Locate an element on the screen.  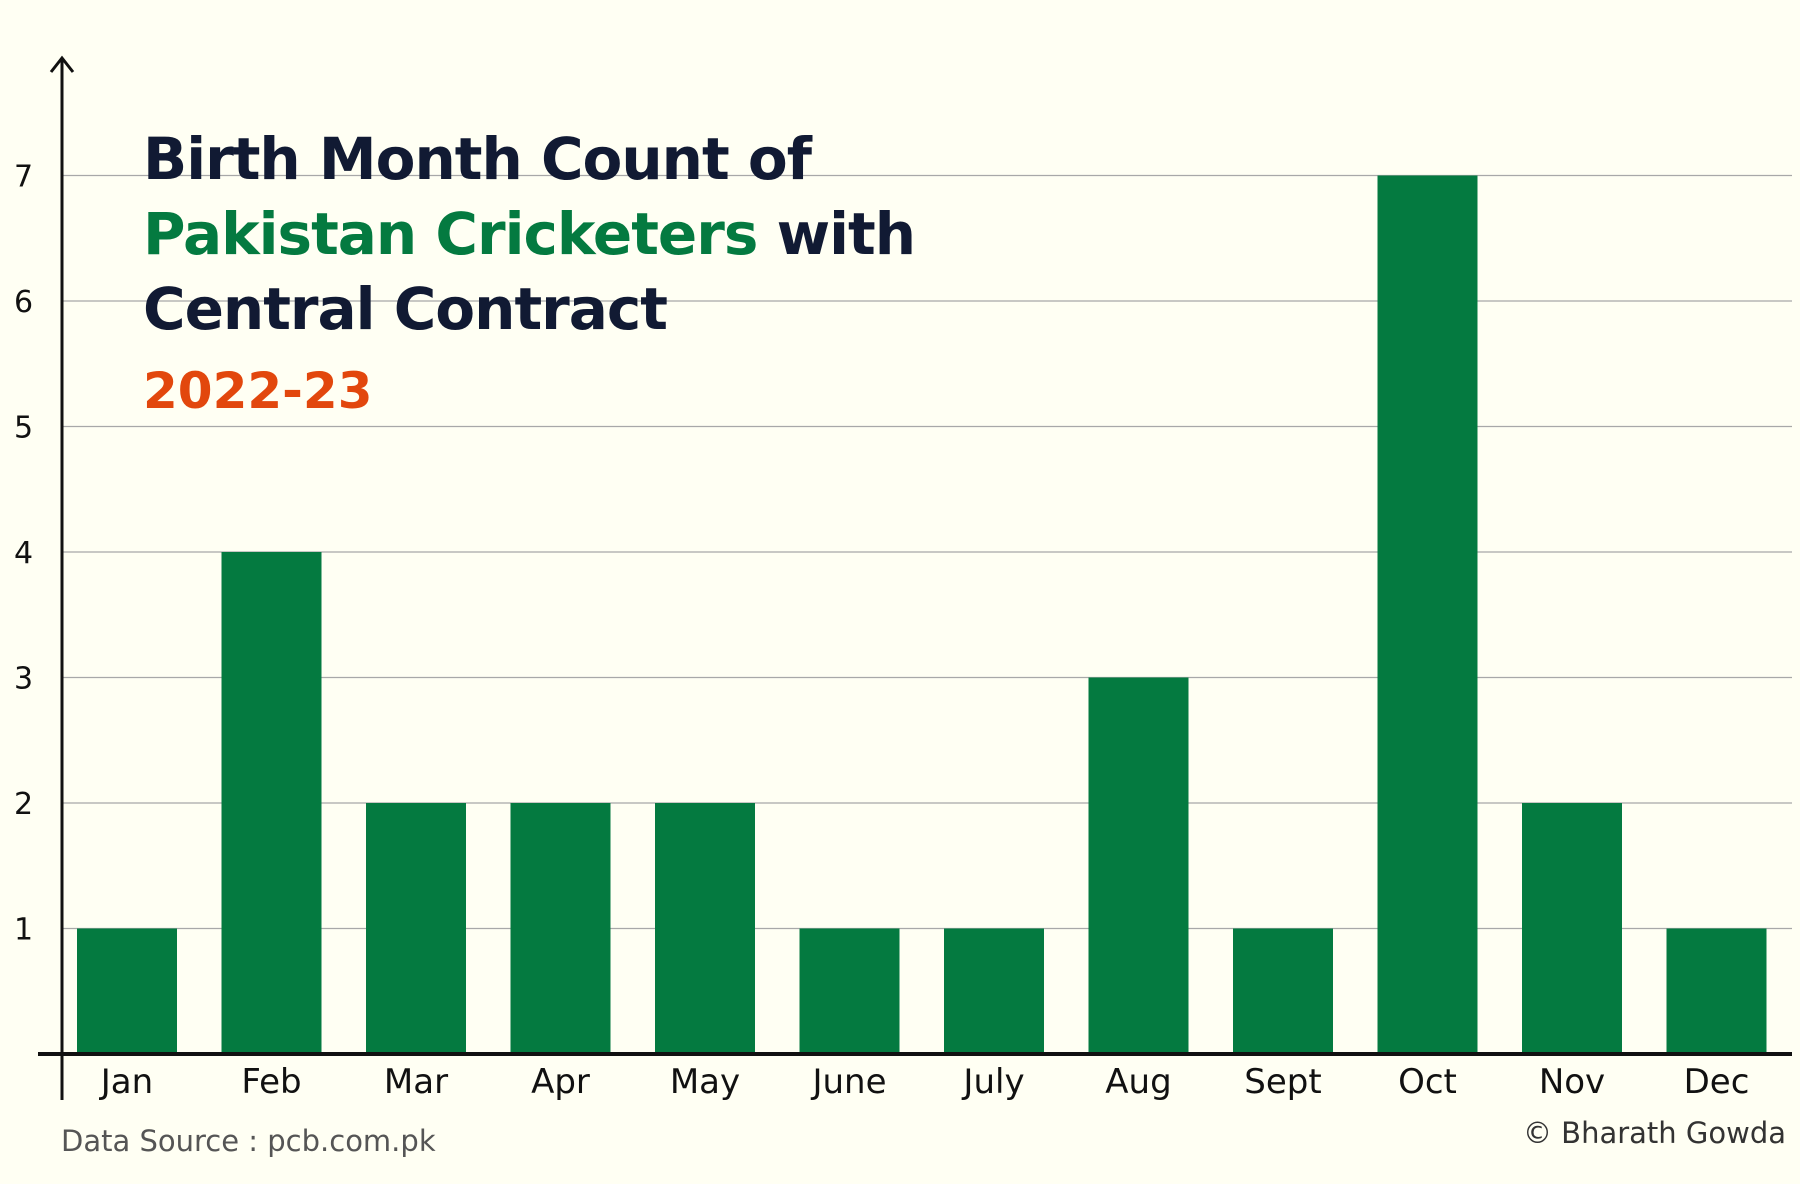
y-tick-label: 5 is located at coordinates (23, 428).